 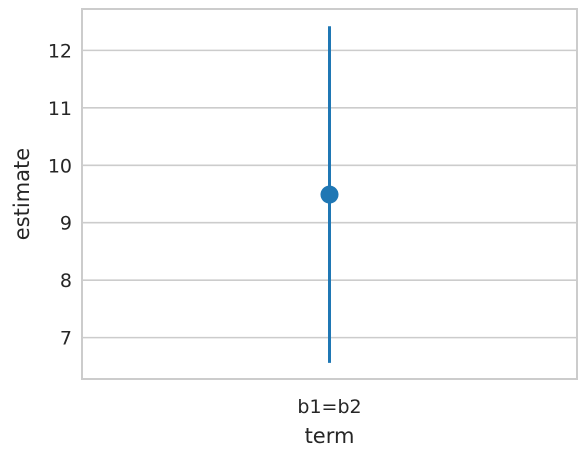 What do you see at coordinates (330, 436) in the screenshot?
I see `x-axis-title: term` at bounding box center [330, 436].